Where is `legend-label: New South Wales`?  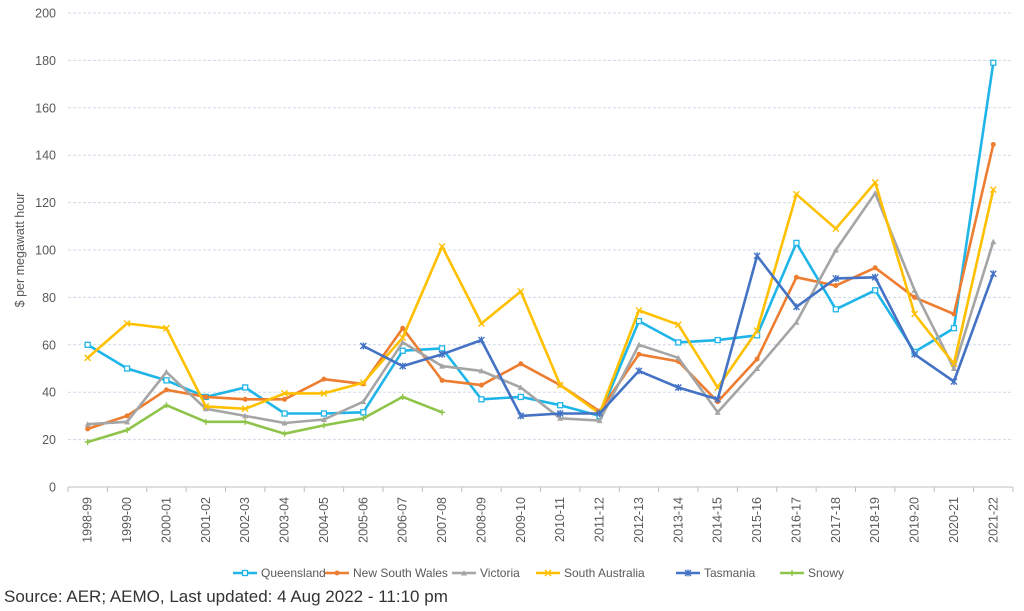 legend-label: New South Wales is located at coordinates (400, 573).